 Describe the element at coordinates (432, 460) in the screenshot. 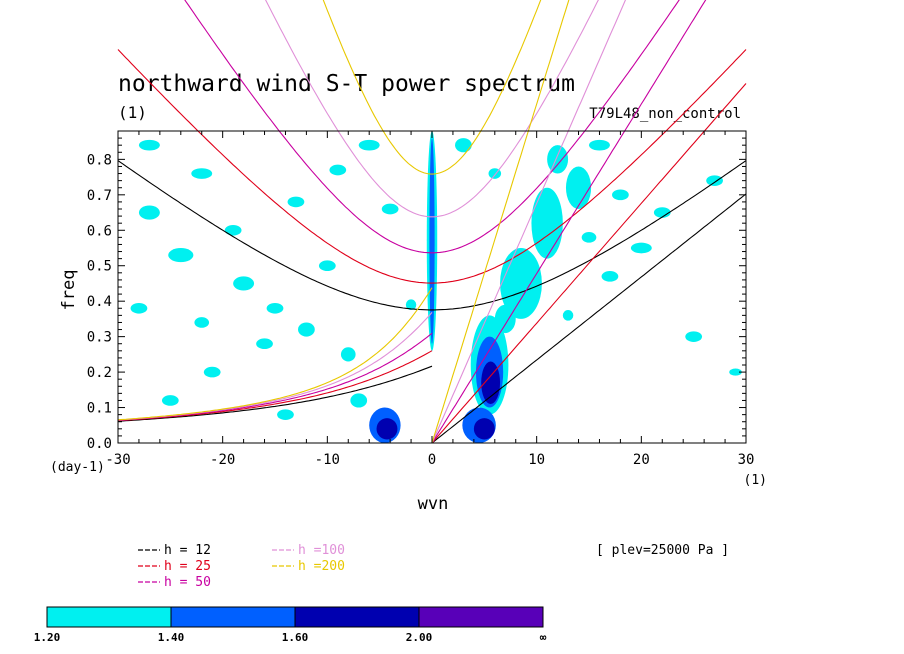

I see `x-tick-label: 0` at that location.